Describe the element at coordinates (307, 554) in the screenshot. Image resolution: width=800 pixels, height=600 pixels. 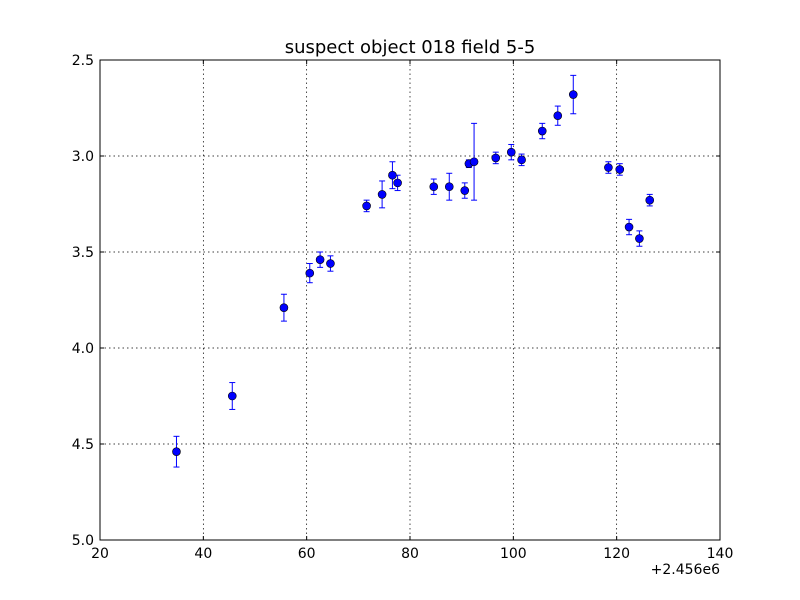
I see `x-tick-label: 60` at that location.